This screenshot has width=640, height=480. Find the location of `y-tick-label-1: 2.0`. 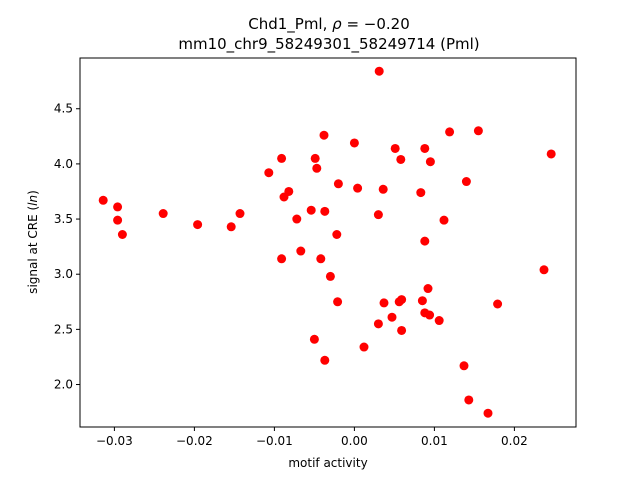

y-tick-label-1: 2.0 is located at coordinates (63, 385).